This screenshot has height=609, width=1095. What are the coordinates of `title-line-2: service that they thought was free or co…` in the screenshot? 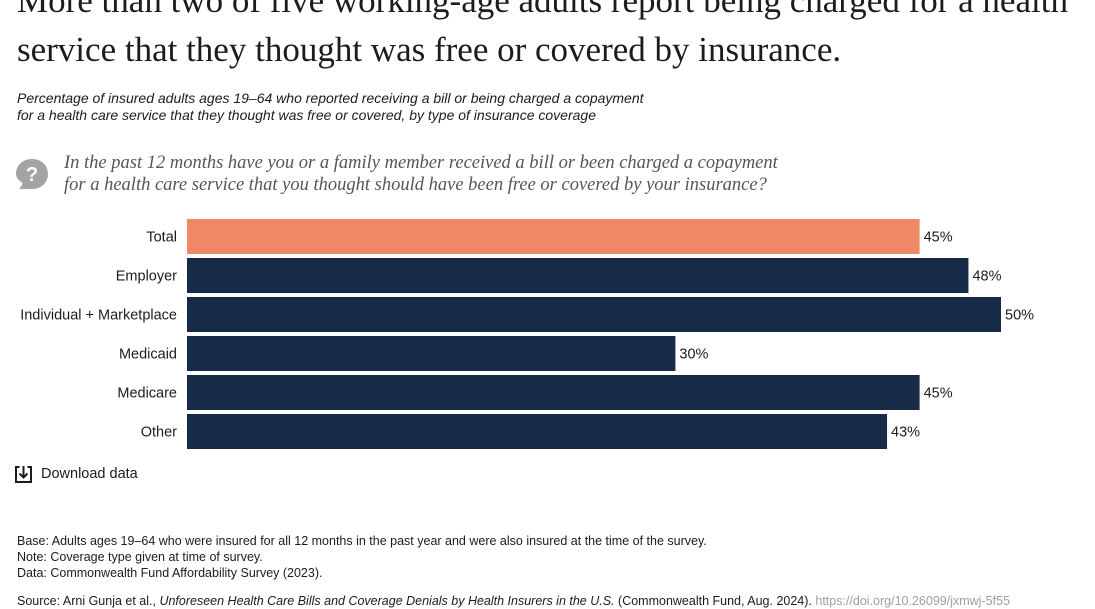 It's located at (429, 49).